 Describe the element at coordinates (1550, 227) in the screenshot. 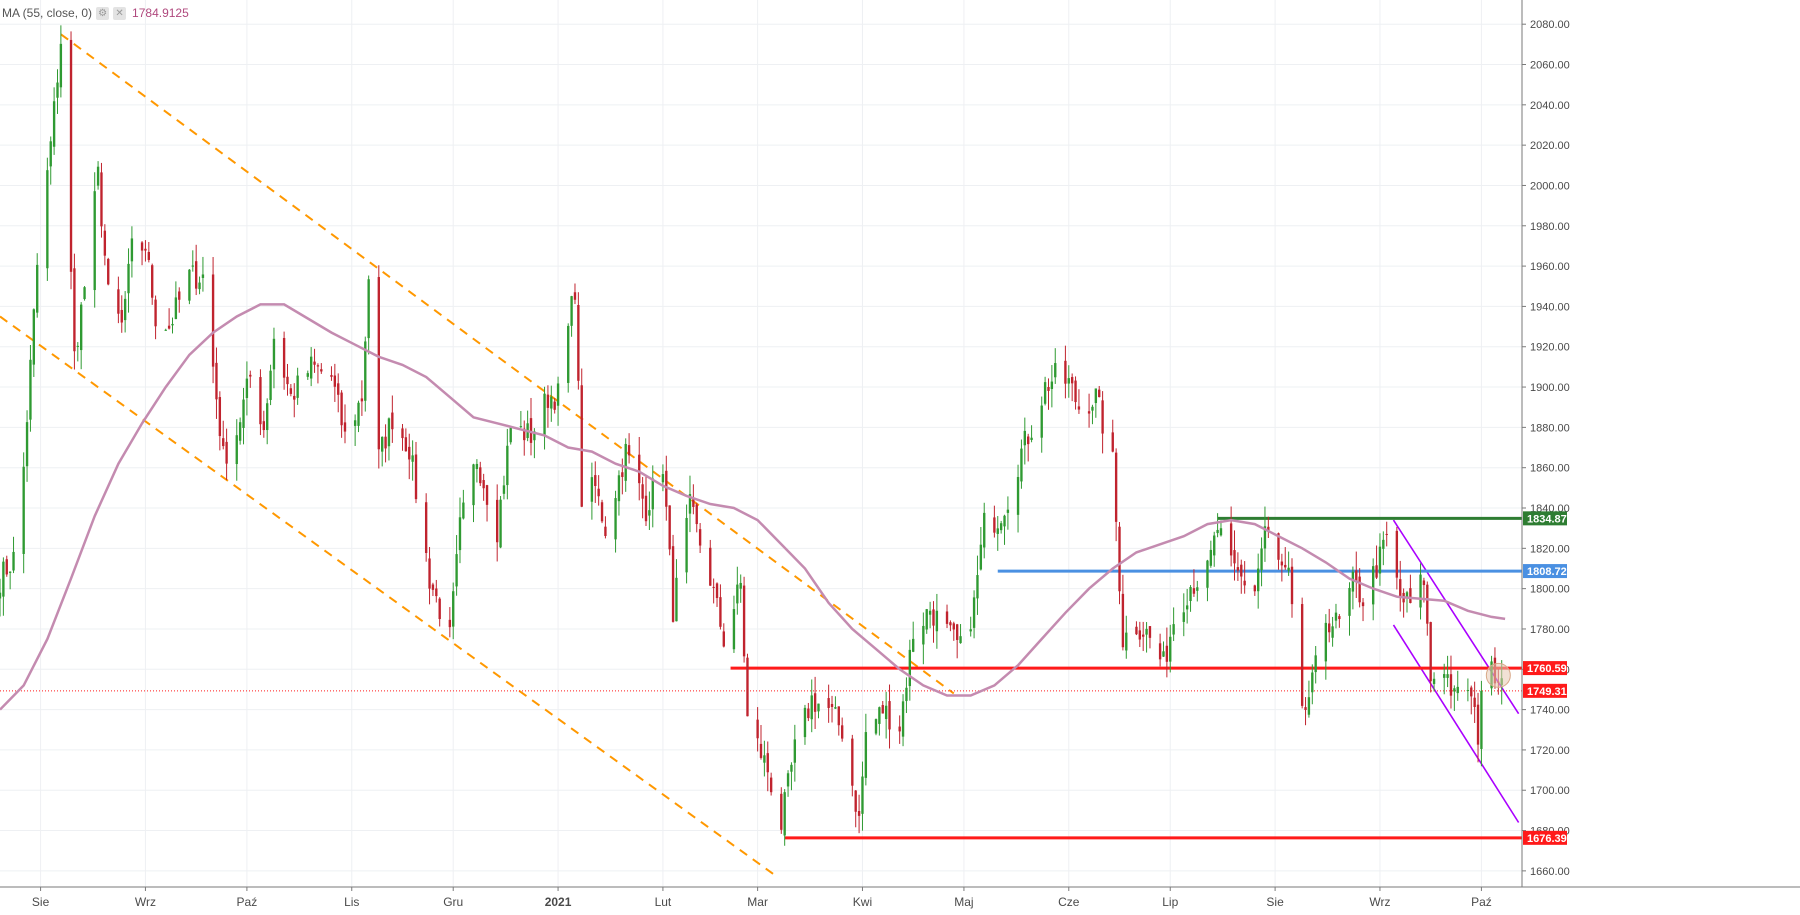

I see `y-tick-label: 1980.00` at that location.